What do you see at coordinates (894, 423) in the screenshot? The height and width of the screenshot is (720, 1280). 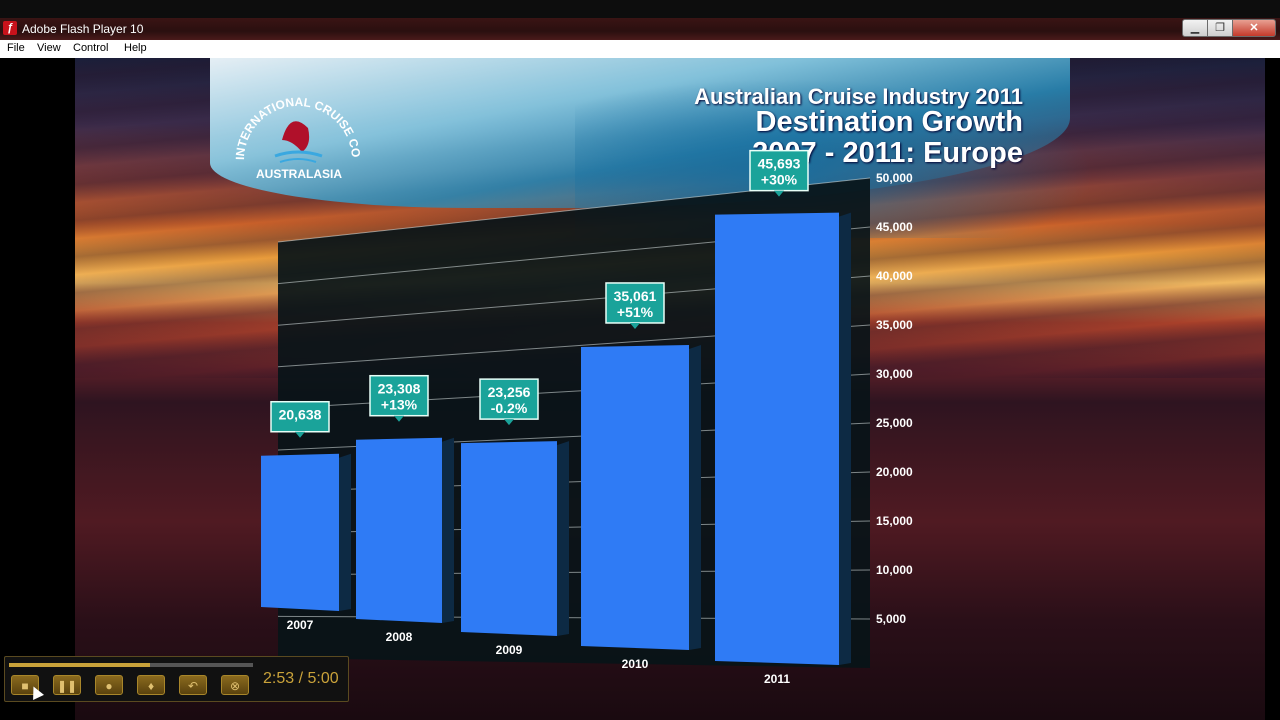 I see `y-tick-label: 25,000` at bounding box center [894, 423].